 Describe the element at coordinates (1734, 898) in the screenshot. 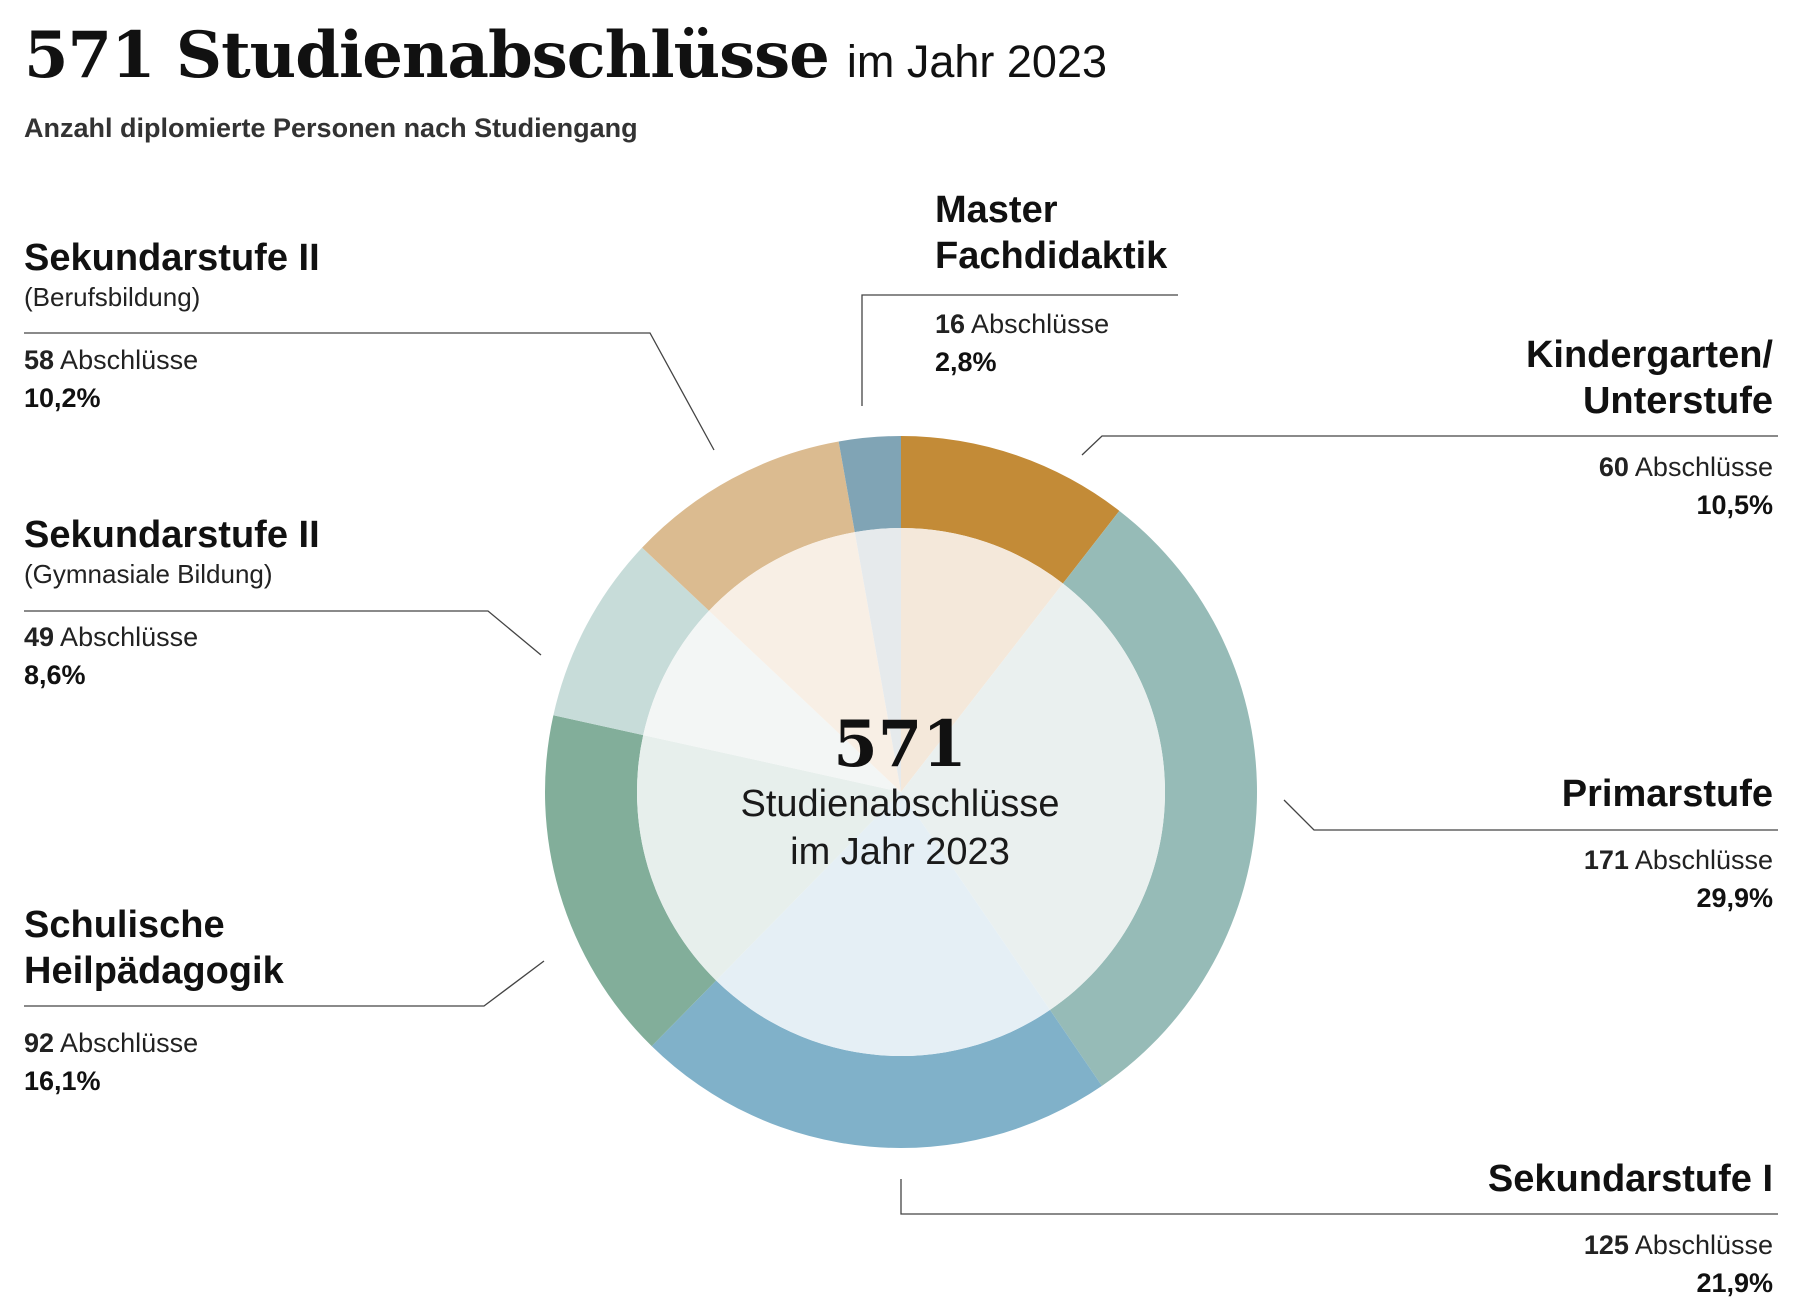

I see `label-percent: 29,9%` at that location.